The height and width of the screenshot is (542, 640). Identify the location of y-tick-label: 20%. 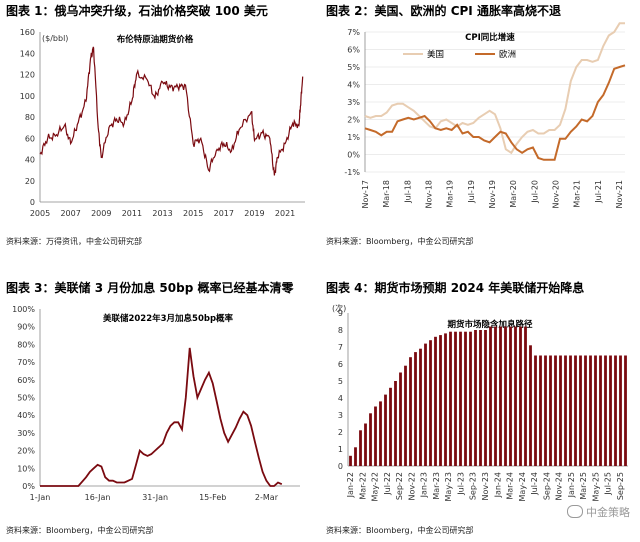
(26, 451).